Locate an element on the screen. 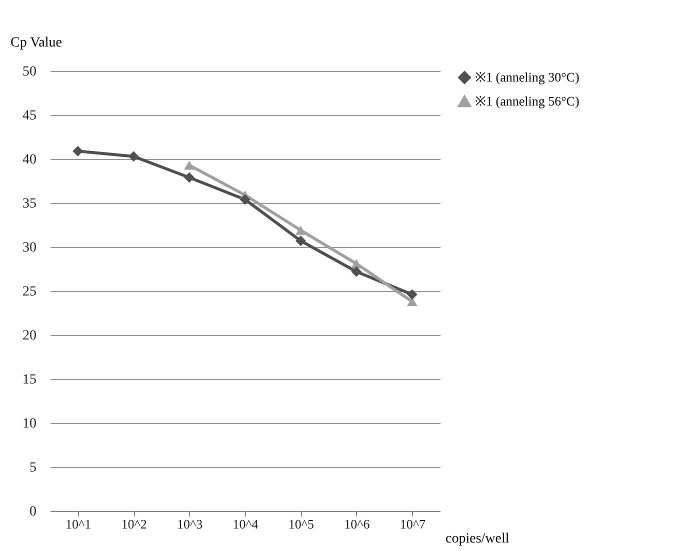 The image size is (699, 551). y-tick-label: 0 is located at coordinates (33, 512).